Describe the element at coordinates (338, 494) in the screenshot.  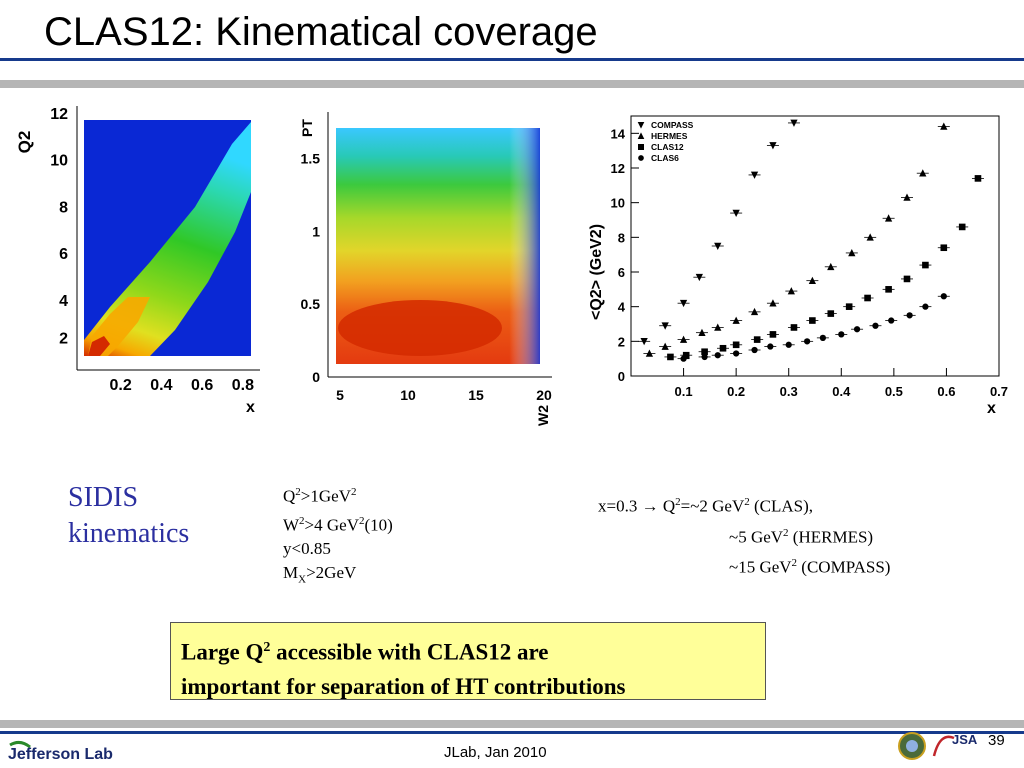
I see `cut-q2: Q2>1GeV2` at that location.